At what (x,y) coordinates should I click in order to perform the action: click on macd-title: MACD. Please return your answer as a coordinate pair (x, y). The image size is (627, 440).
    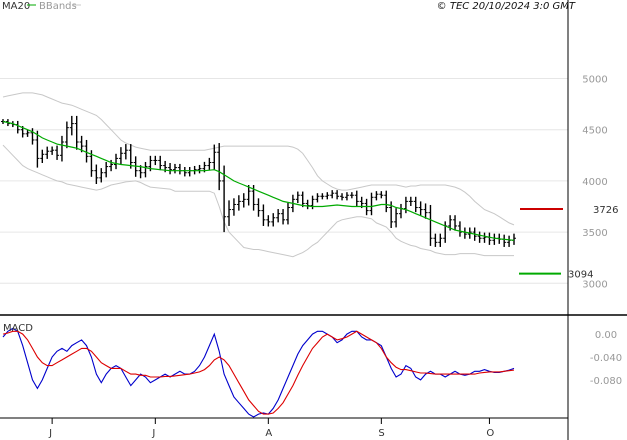
    Looking at the image, I should click on (18, 328).